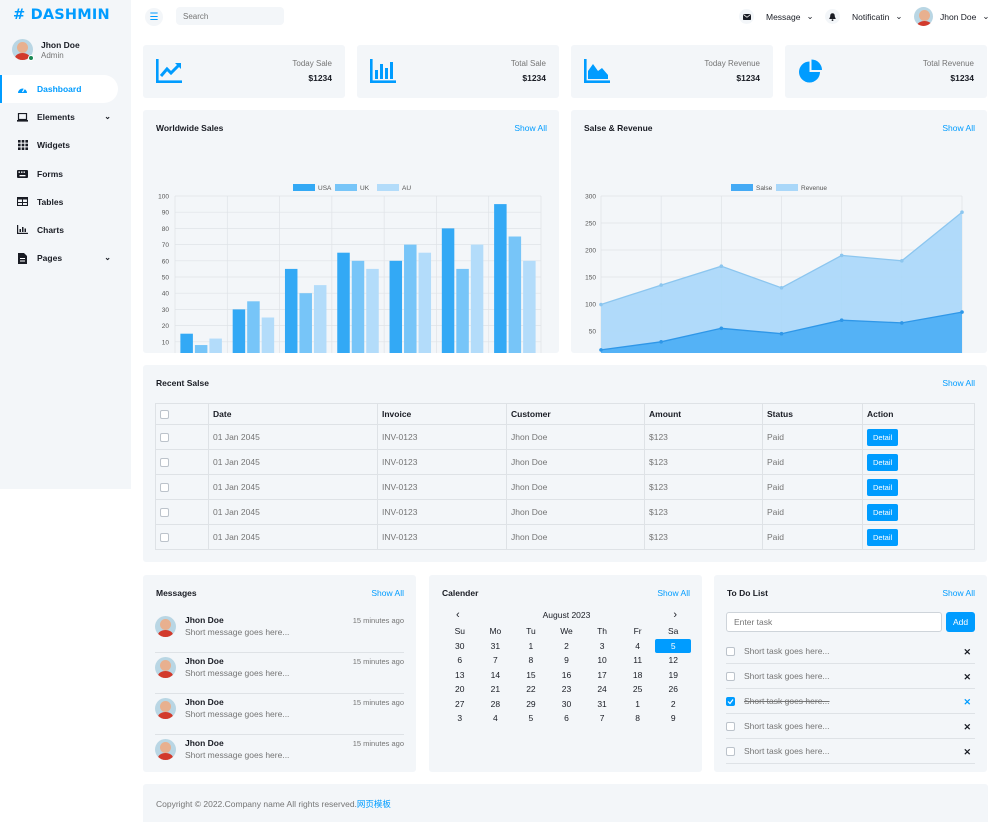 The image size is (1000, 822). What do you see at coordinates (661, 342) in the screenshot?
I see `point-salse` at bounding box center [661, 342].